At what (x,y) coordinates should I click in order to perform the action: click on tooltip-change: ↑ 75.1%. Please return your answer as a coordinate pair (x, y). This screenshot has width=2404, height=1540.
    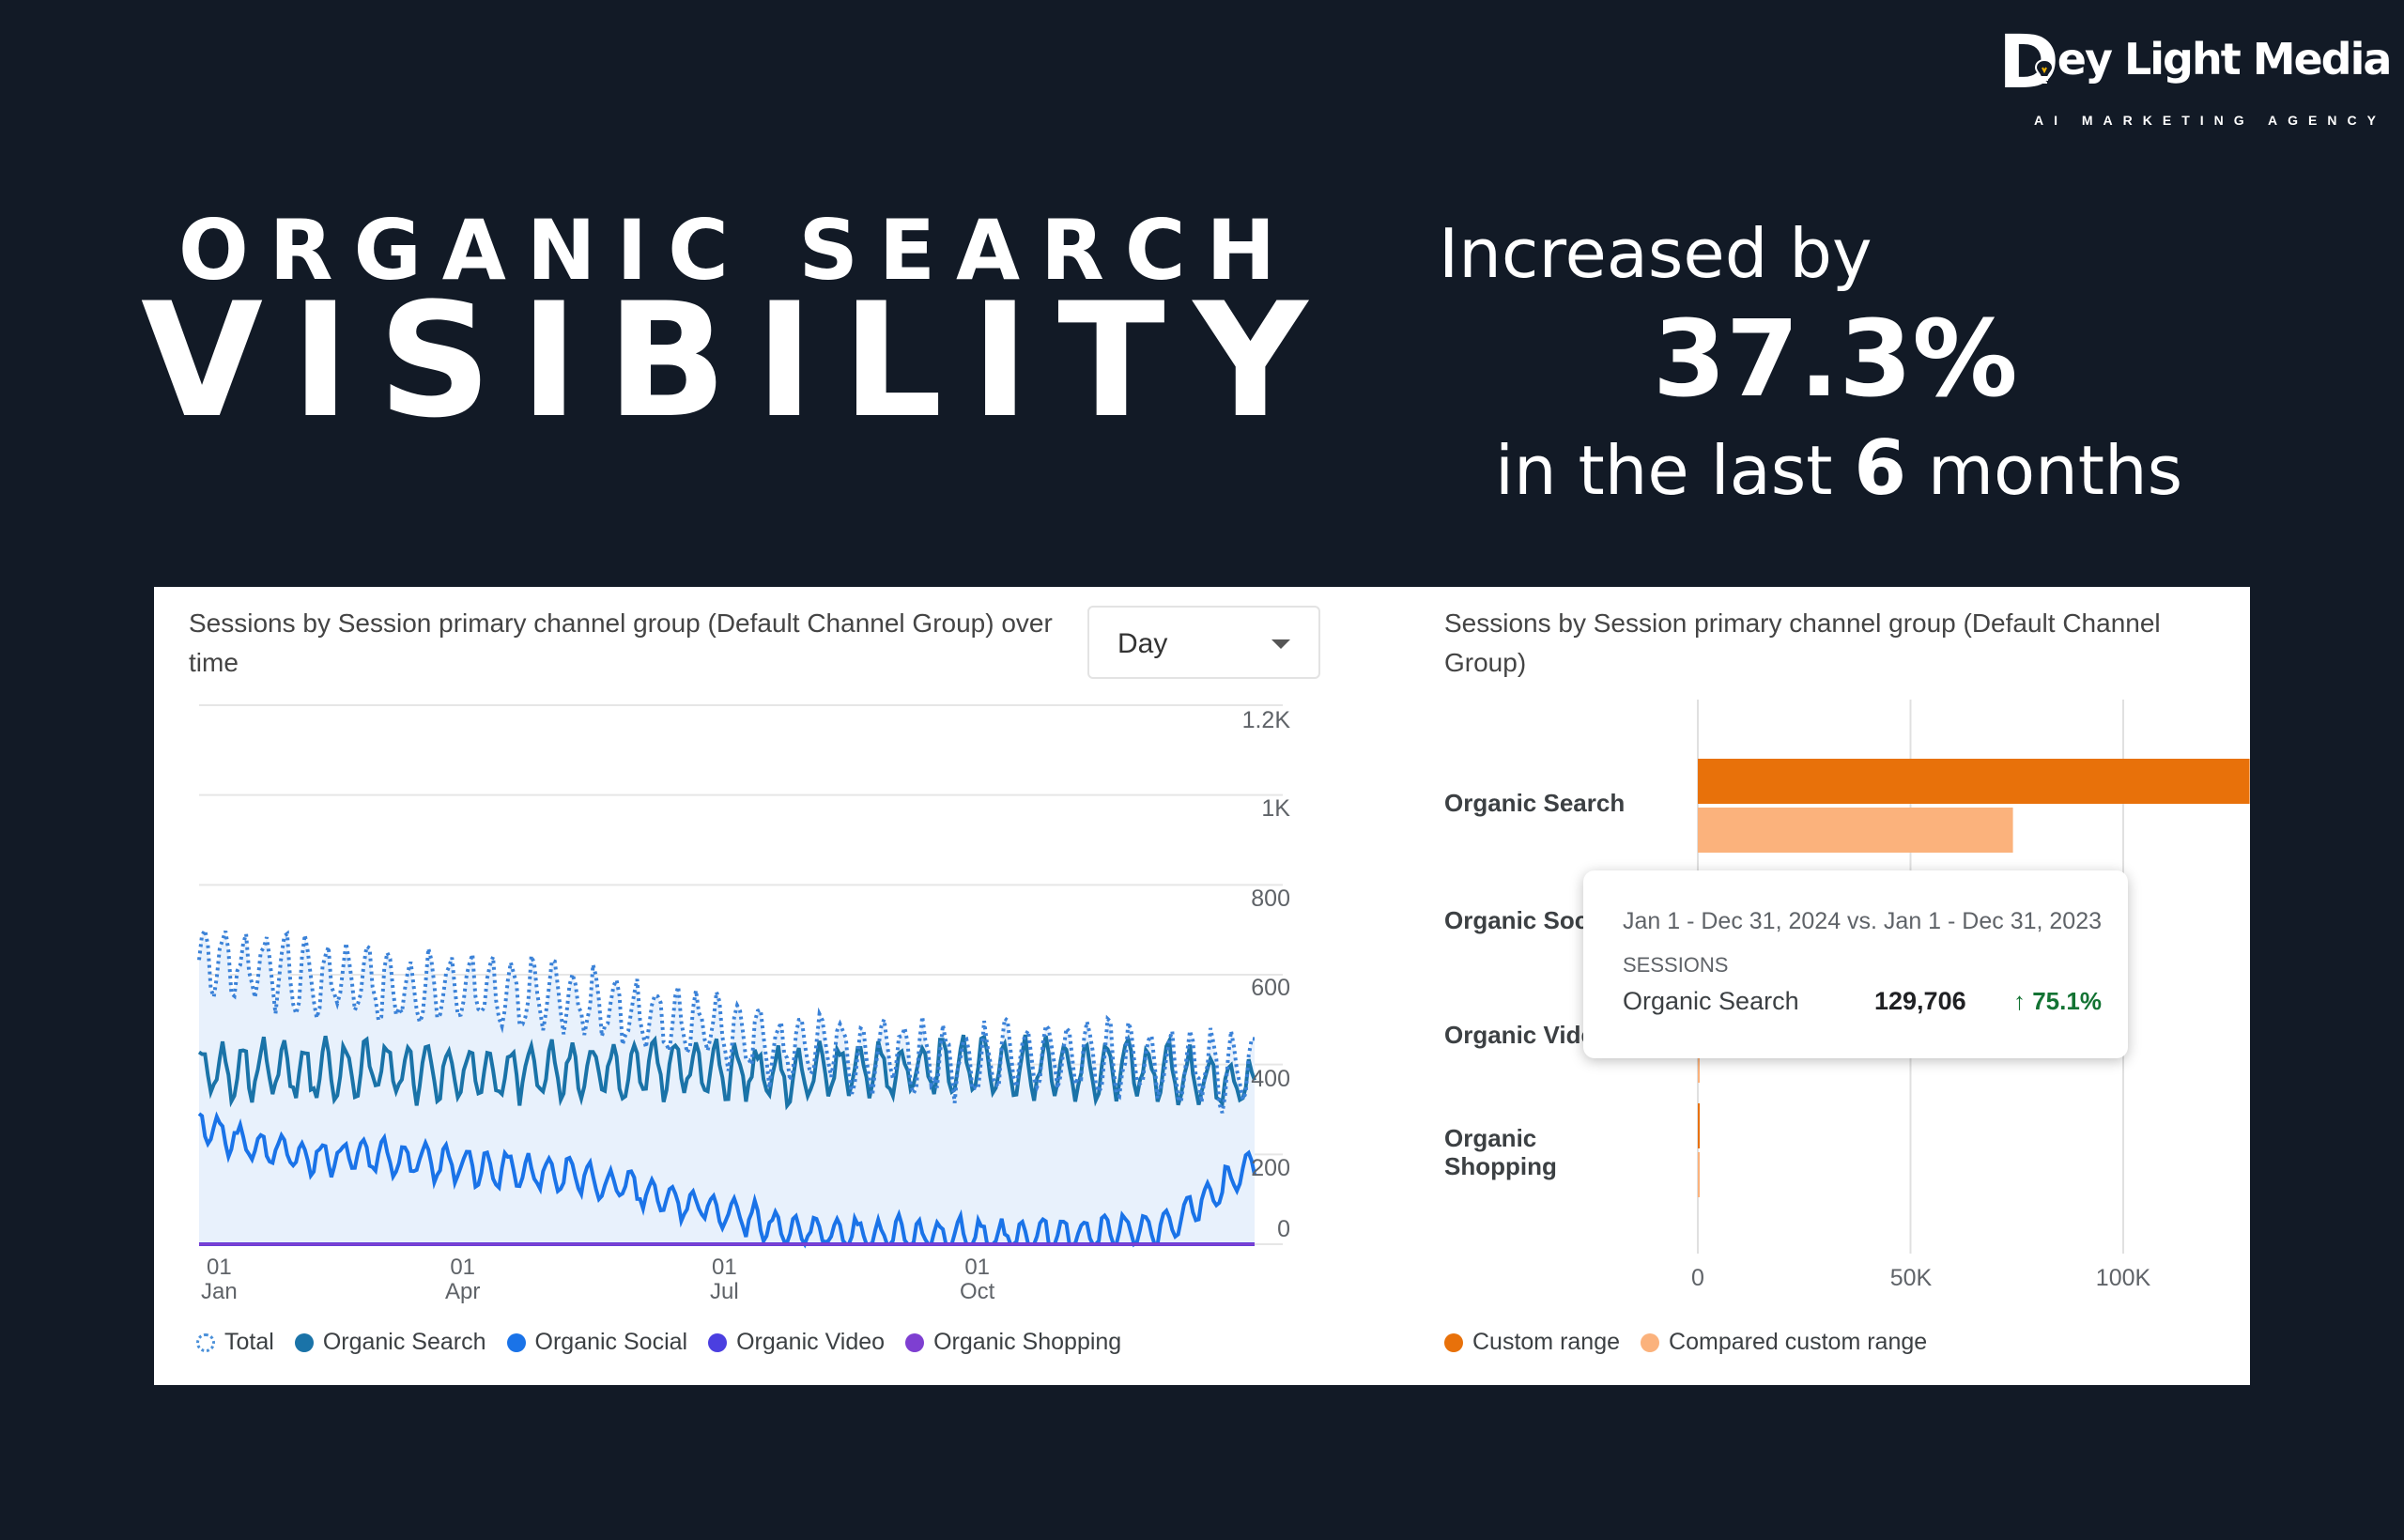
    Looking at the image, I should click on (2057, 1001).